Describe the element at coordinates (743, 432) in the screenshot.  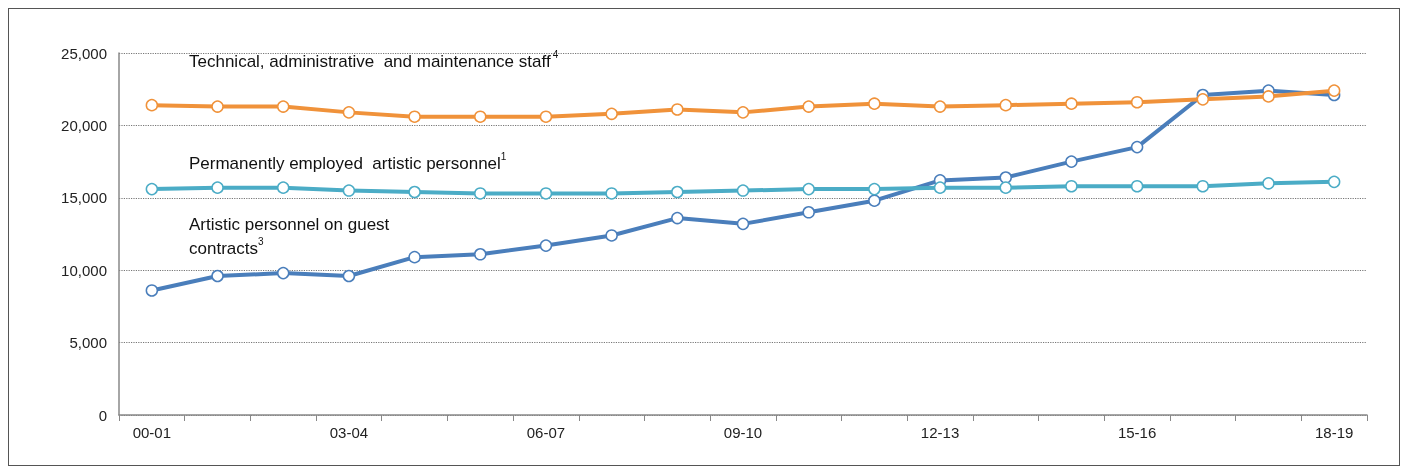
I see `x-tick-label: 09-10` at that location.